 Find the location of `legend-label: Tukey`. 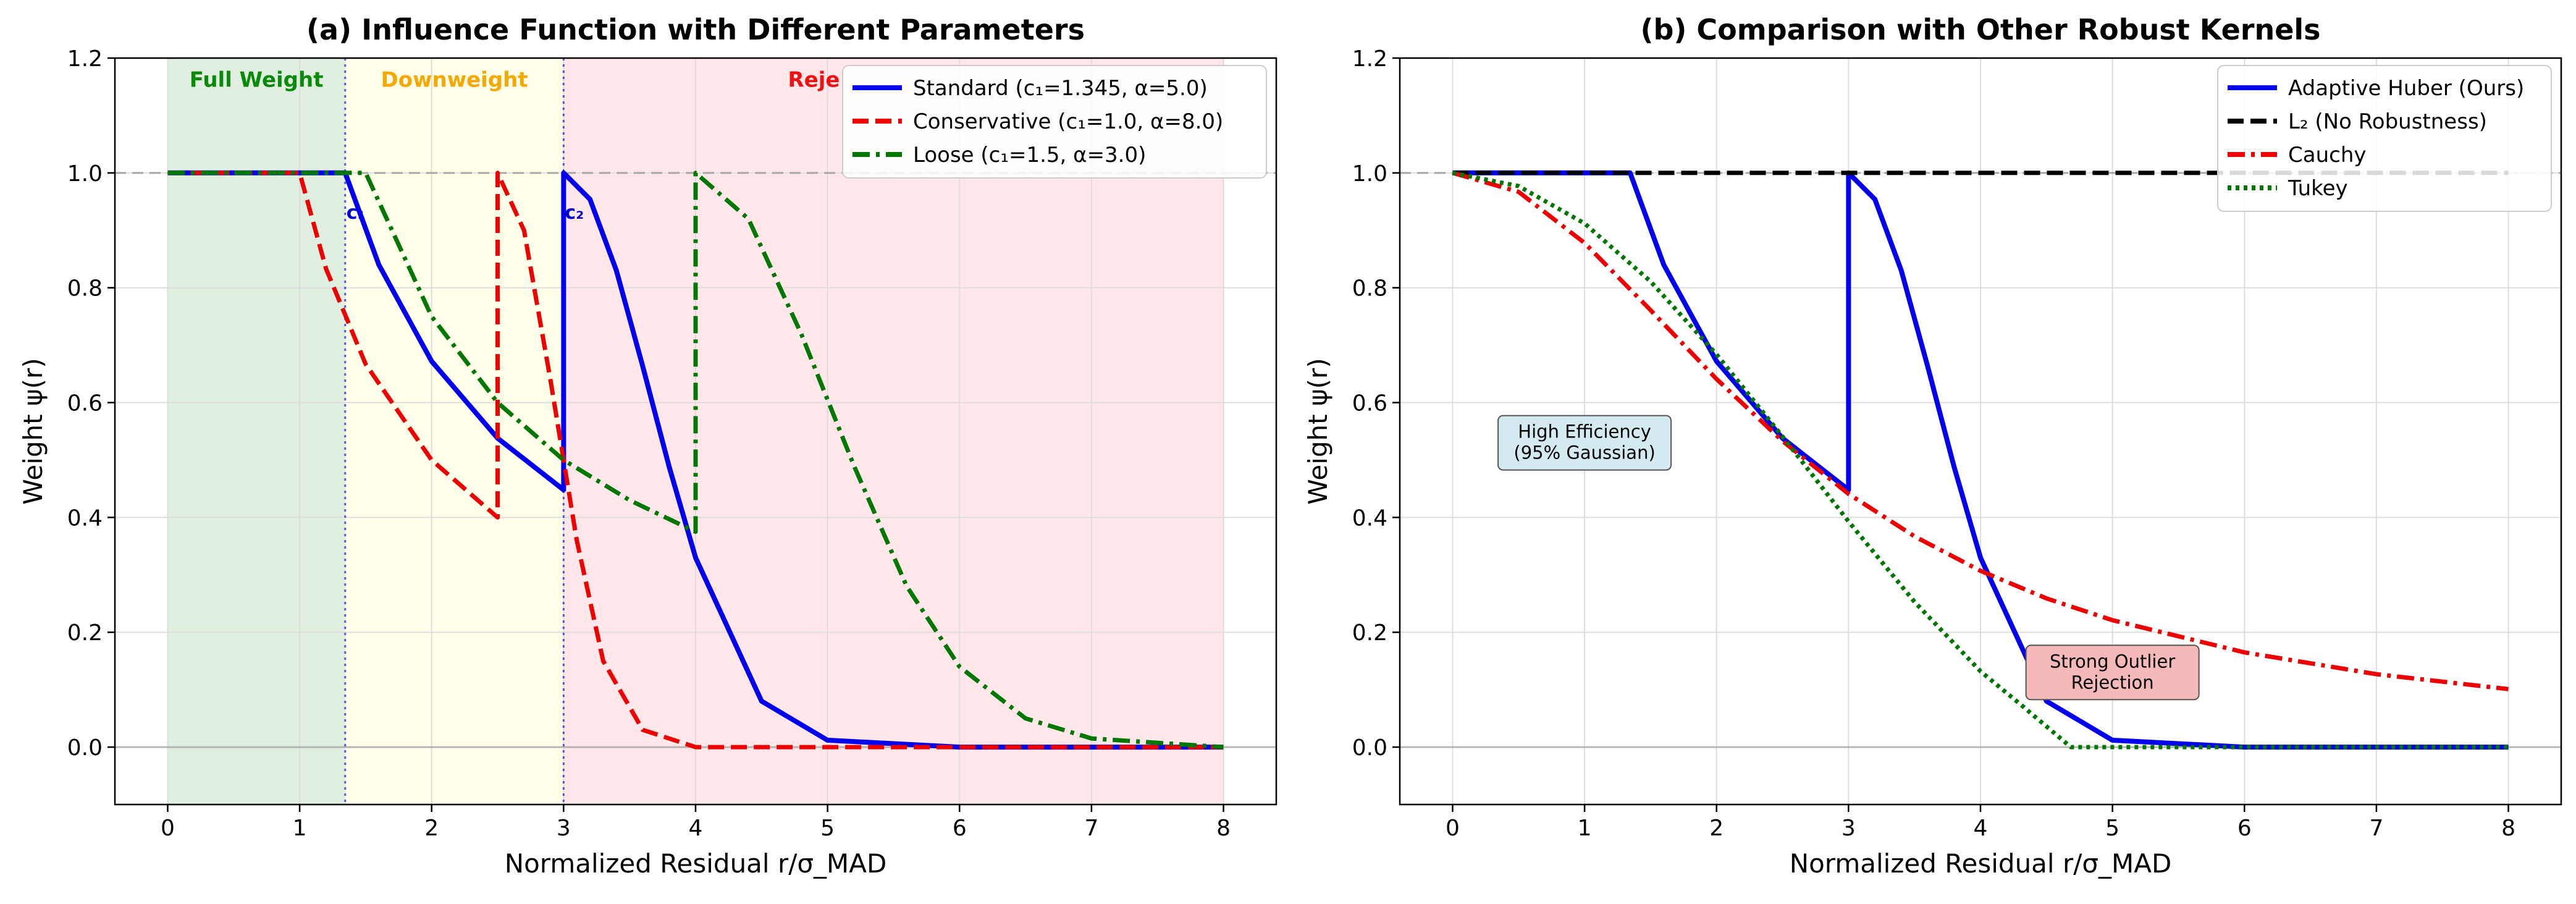

legend-label: Tukey is located at coordinates (2318, 189).